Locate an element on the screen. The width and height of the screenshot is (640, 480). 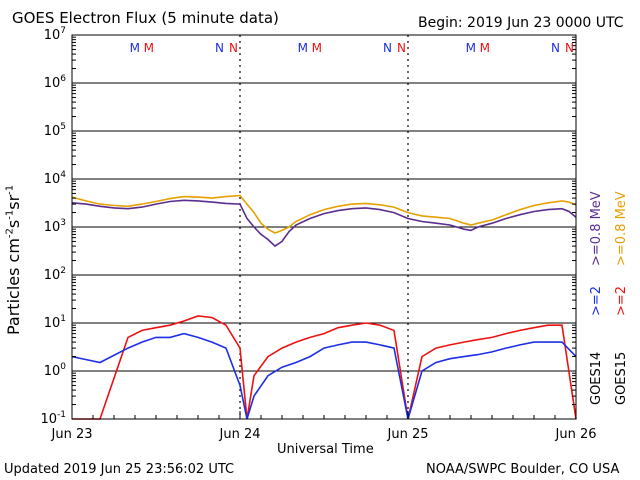
y-tick-label: 10⁷ is located at coordinates (55, 34).